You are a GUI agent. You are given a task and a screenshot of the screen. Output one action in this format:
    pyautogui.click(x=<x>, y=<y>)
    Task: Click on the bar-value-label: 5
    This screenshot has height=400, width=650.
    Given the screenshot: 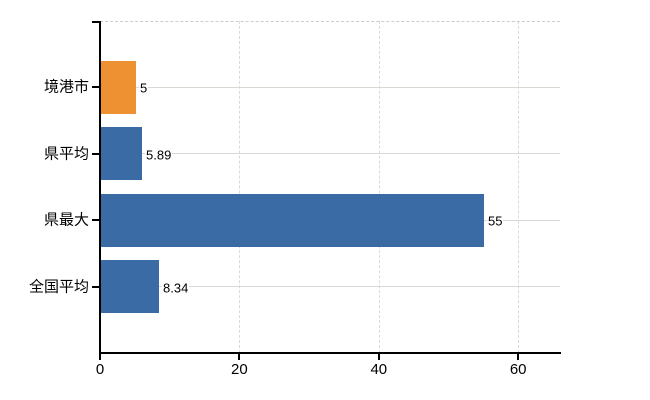 What is the action you would take?
    pyautogui.click(x=144, y=88)
    